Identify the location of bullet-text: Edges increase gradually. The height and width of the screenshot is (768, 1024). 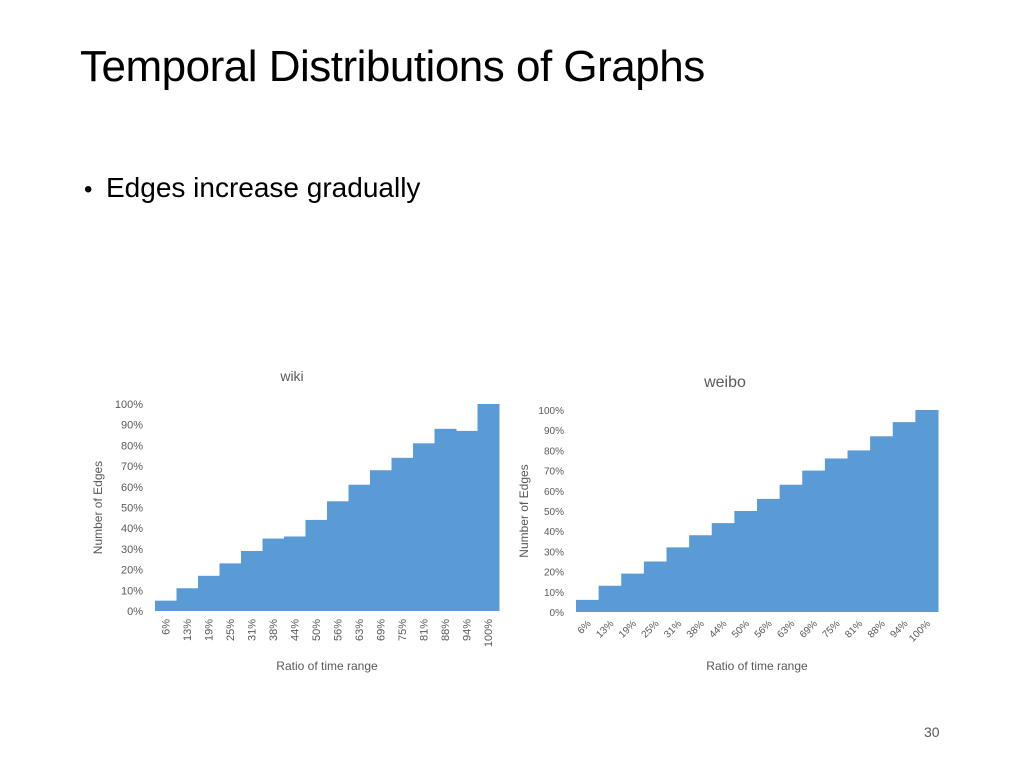
(263, 187).